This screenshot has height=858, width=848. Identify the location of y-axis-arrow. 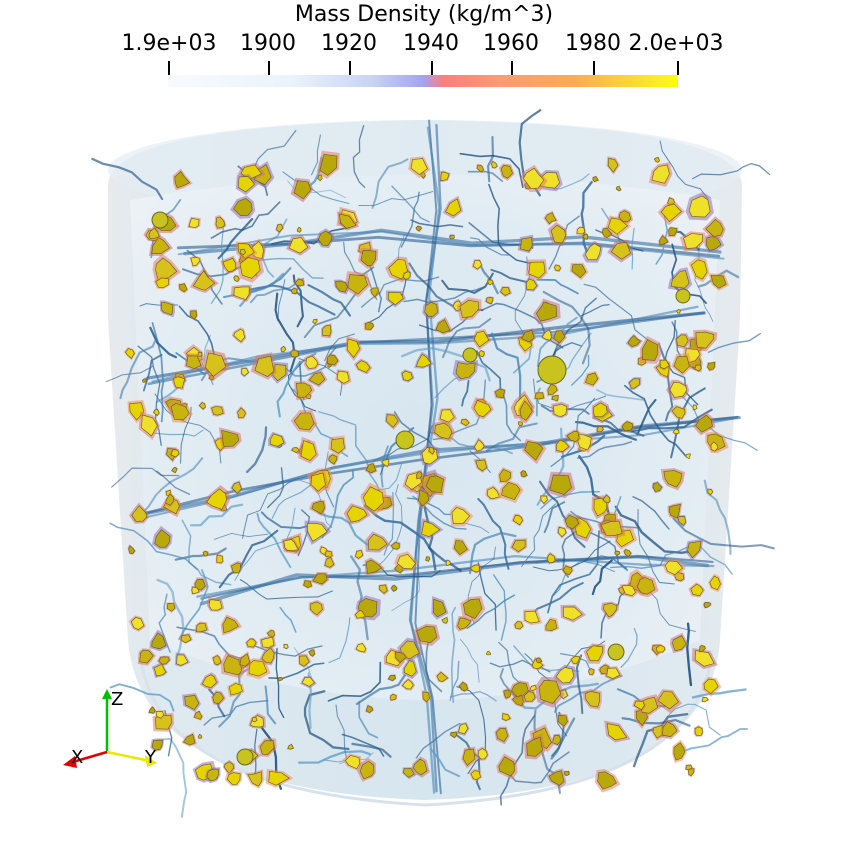
(151, 761).